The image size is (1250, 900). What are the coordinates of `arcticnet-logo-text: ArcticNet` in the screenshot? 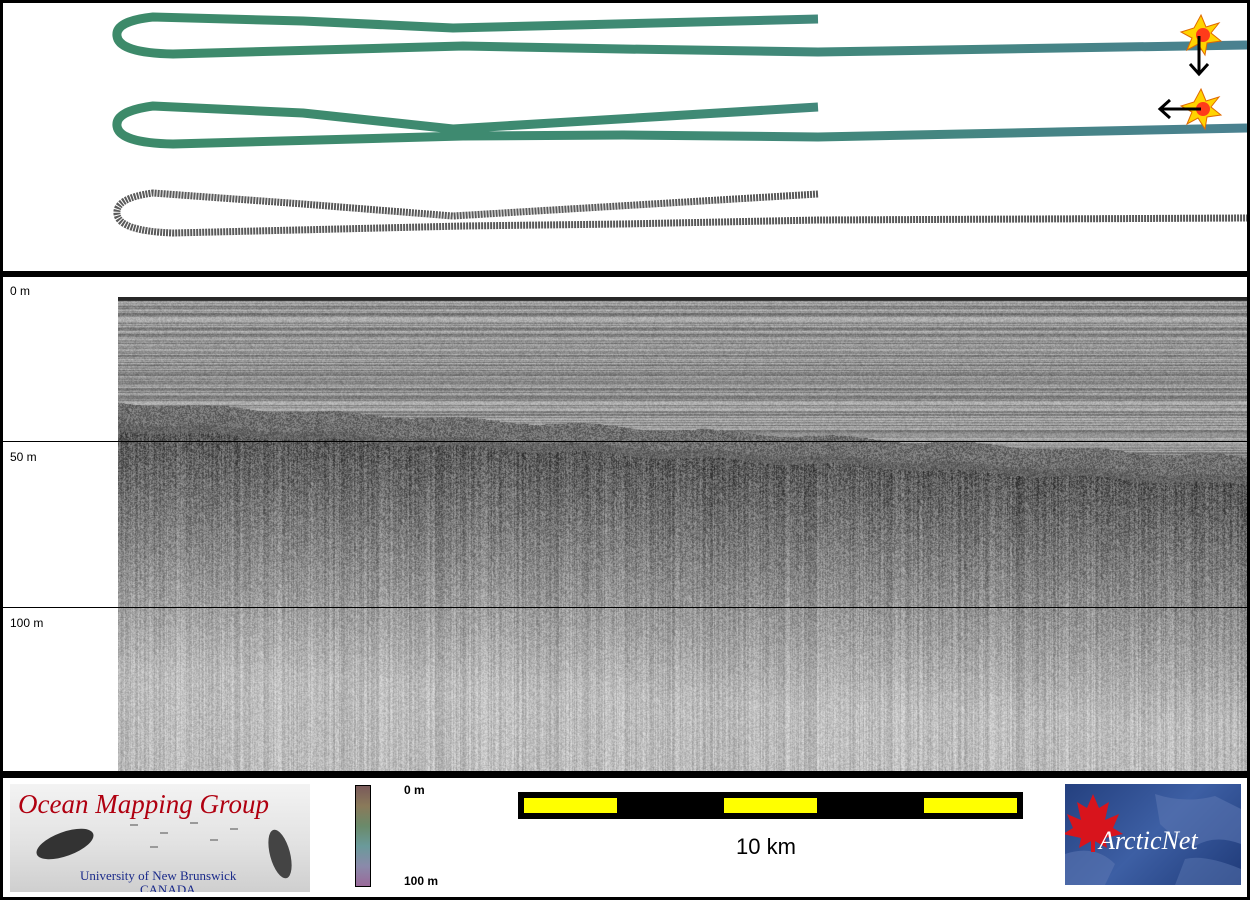 It's located at (1148, 840).